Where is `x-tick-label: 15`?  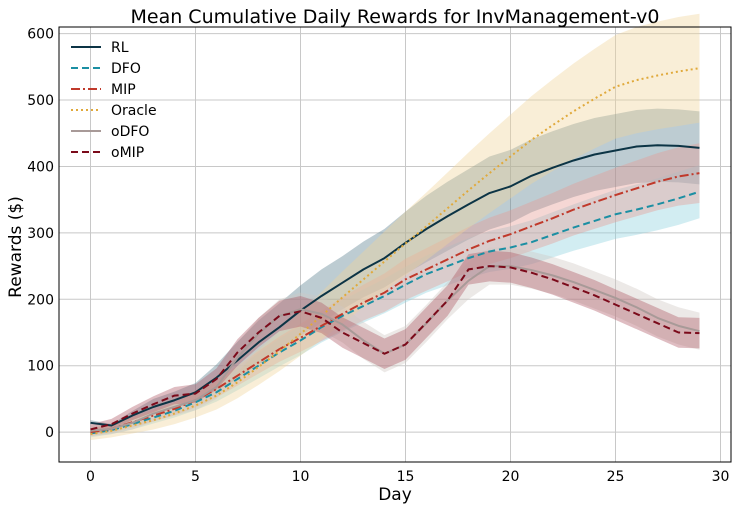 x-tick-label: 15 is located at coordinates (406, 477).